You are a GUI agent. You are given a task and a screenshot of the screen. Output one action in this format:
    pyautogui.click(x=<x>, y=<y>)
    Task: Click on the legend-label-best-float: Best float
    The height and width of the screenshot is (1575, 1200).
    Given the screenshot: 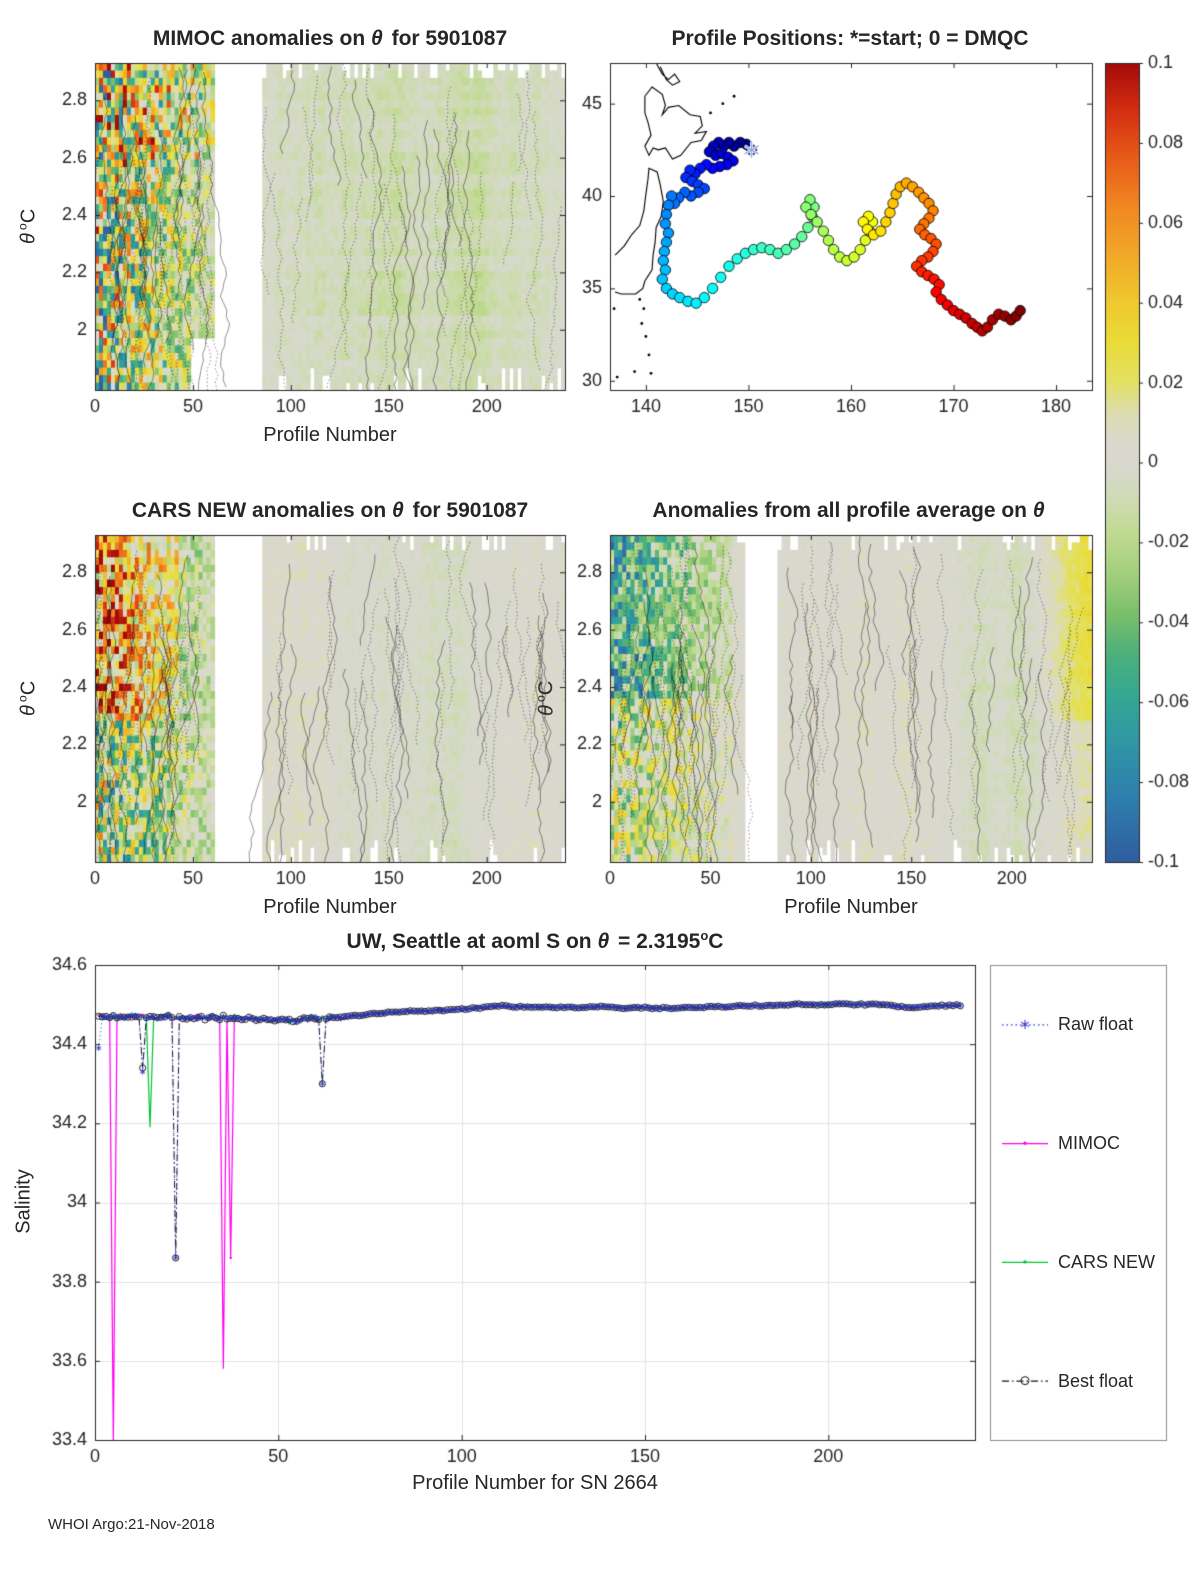 What is the action you would take?
    pyautogui.click(x=1096, y=1381)
    